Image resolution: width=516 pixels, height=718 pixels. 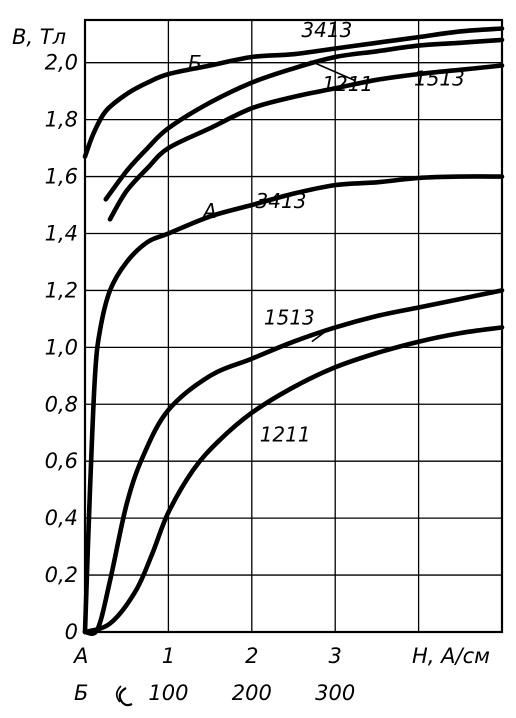 I want to click on x-tick-label-a: 3, so click(x=335, y=656).